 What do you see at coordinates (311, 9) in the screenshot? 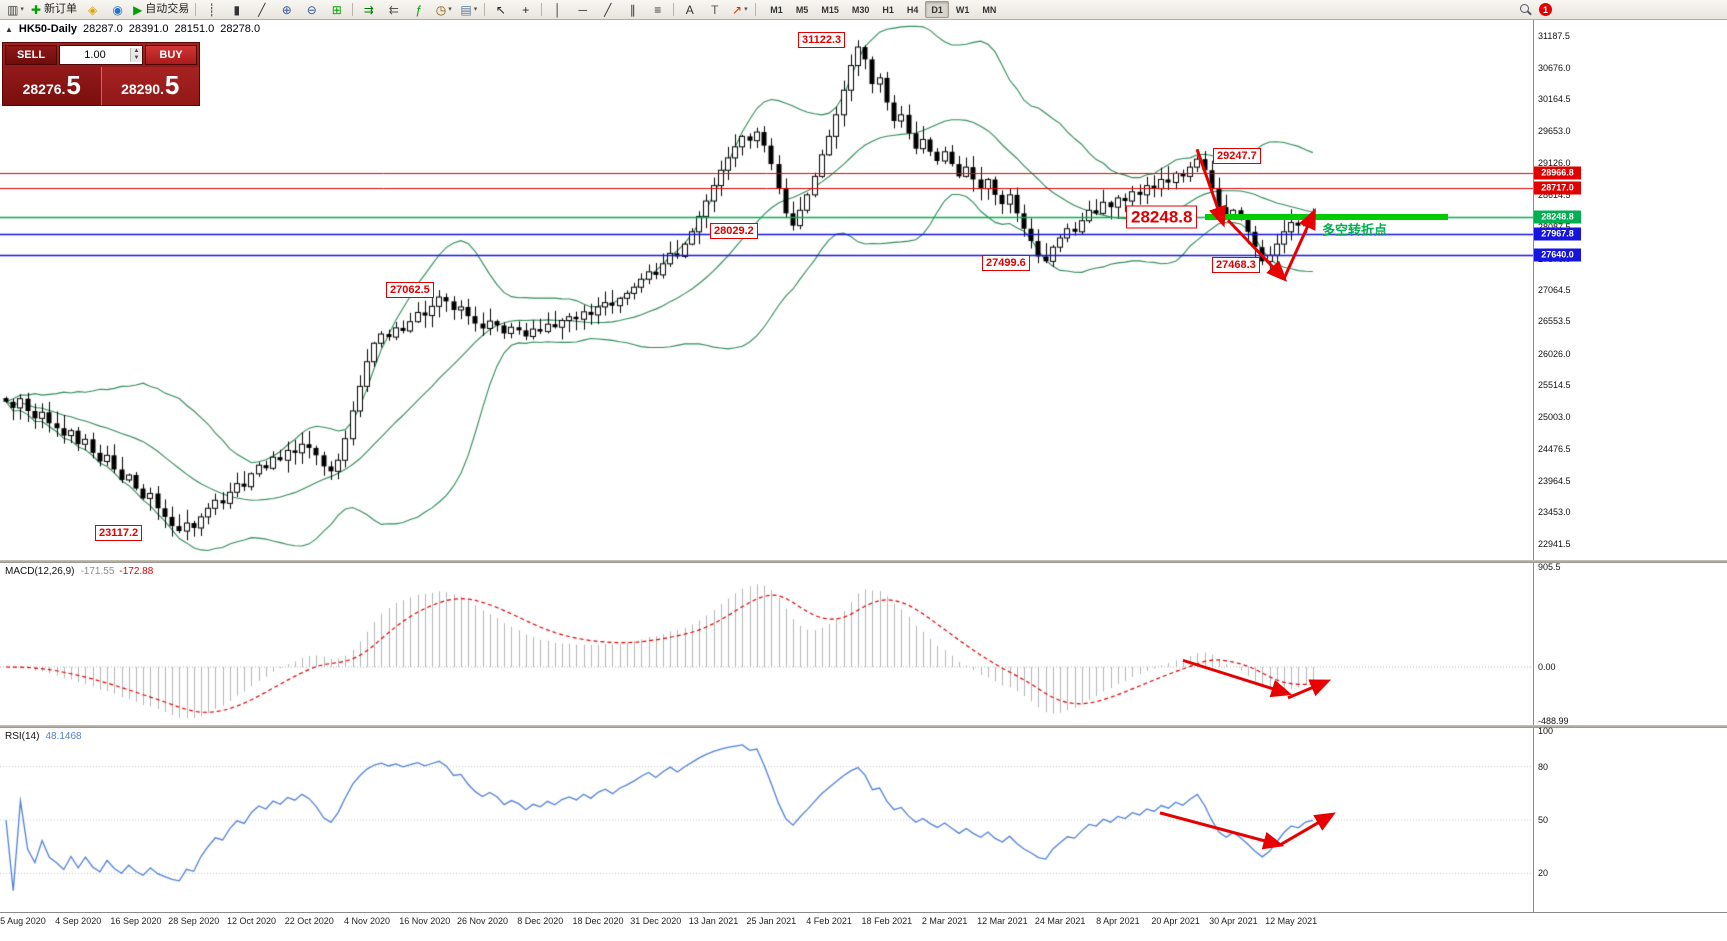
I see `zoom-out-button: ⊖` at bounding box center [311, 9].